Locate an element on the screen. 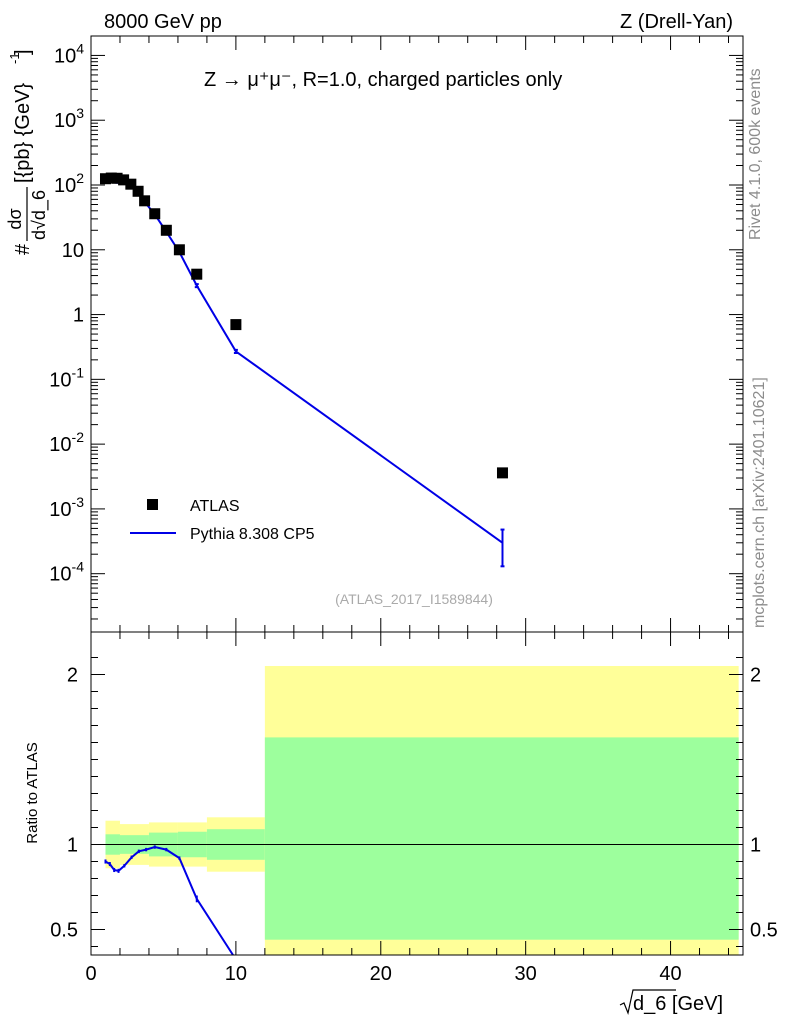 The height and width of the screenshot is (1024, 786). ratio-x-tick-label: 0 is located at coordinates (90, 974).